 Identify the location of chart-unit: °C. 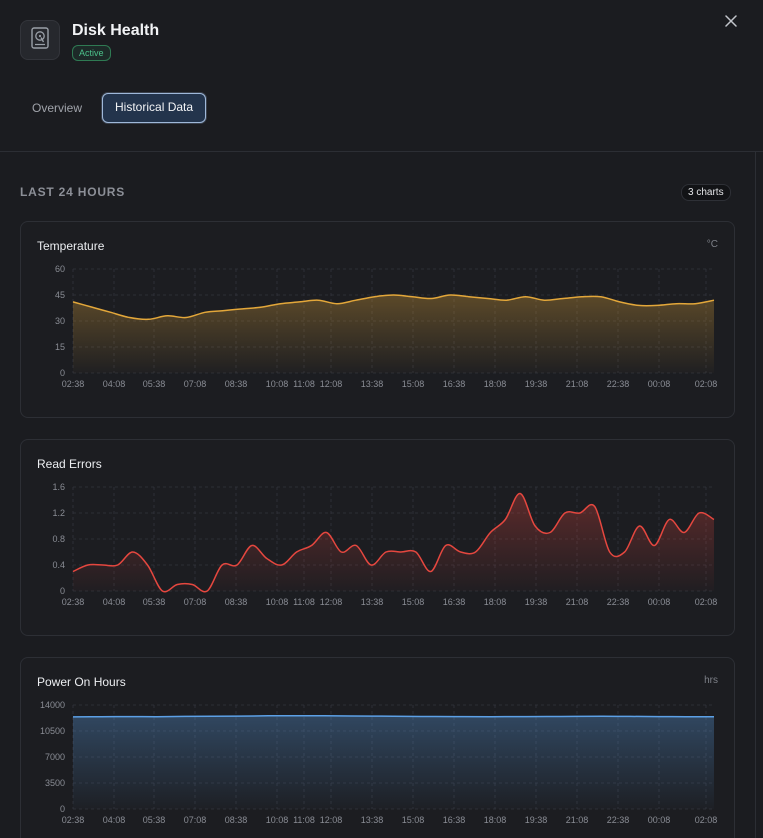
(712, 244).